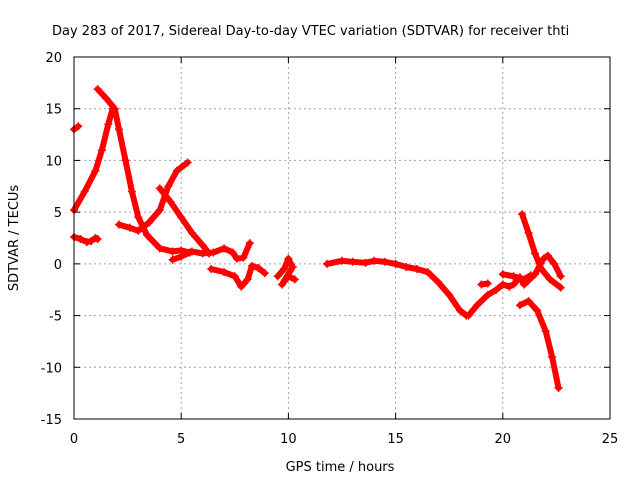 The image size is (640, 480). What do you see at coordinates (340, 467) in the screenshot?
I see `x-axis-label: GPS time / hours` at bounding box center [340, 467].